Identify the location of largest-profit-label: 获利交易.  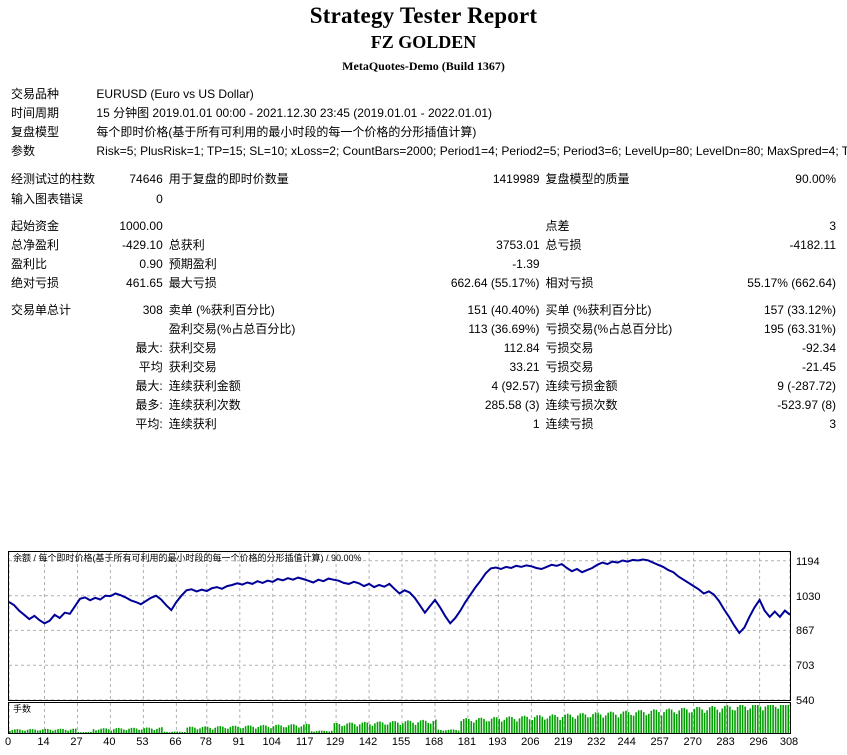
(192, 348).